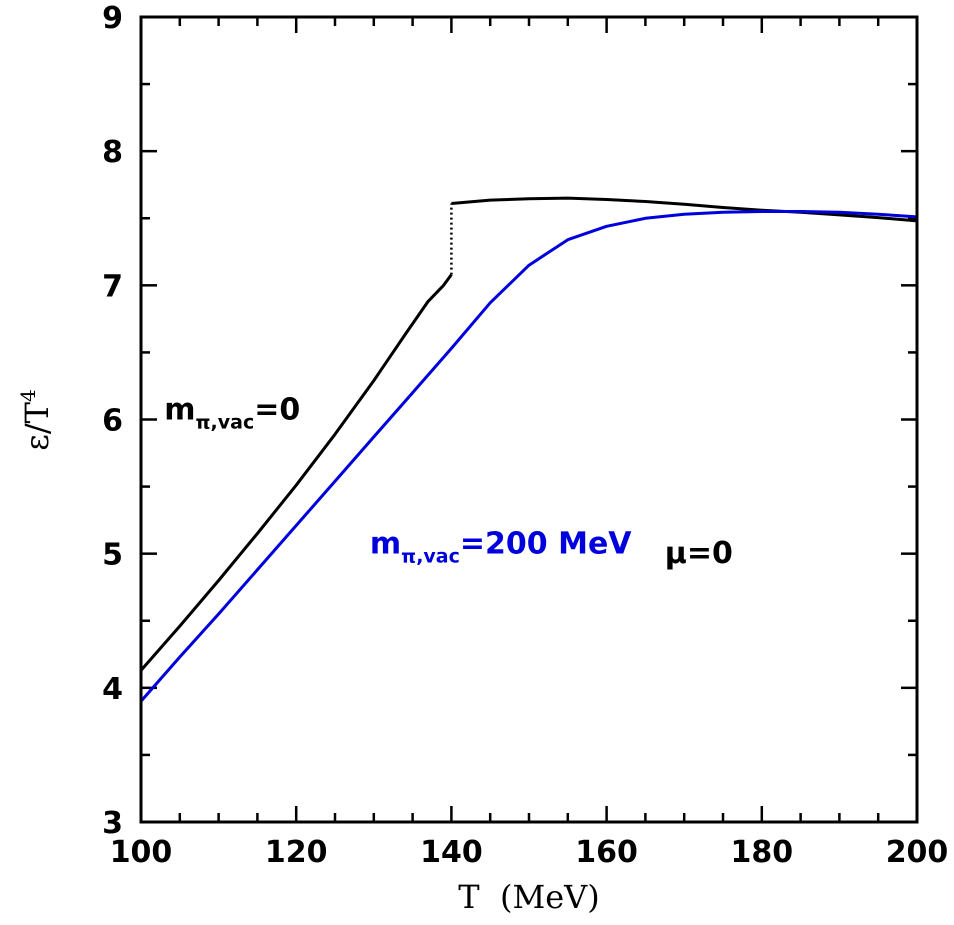  Describe the element at coordinates (112, 286) in the screenshot. I see `y-tick-label: 7` at that location.